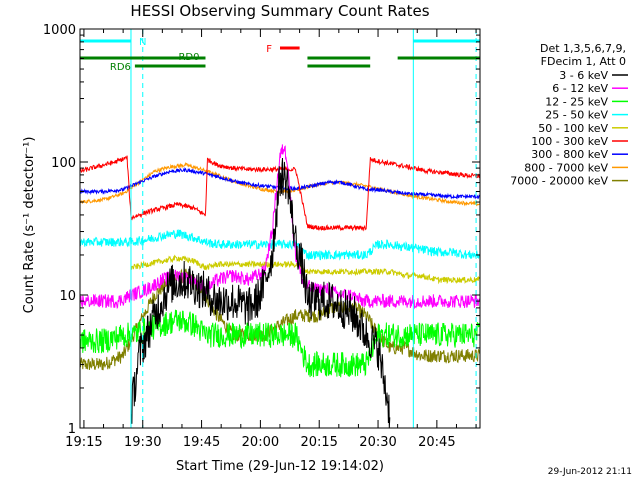  What do you see at coordinates (72, 429) in the screenshot?
I see `y-tick-label: 1` at bounding box center [72, 429].